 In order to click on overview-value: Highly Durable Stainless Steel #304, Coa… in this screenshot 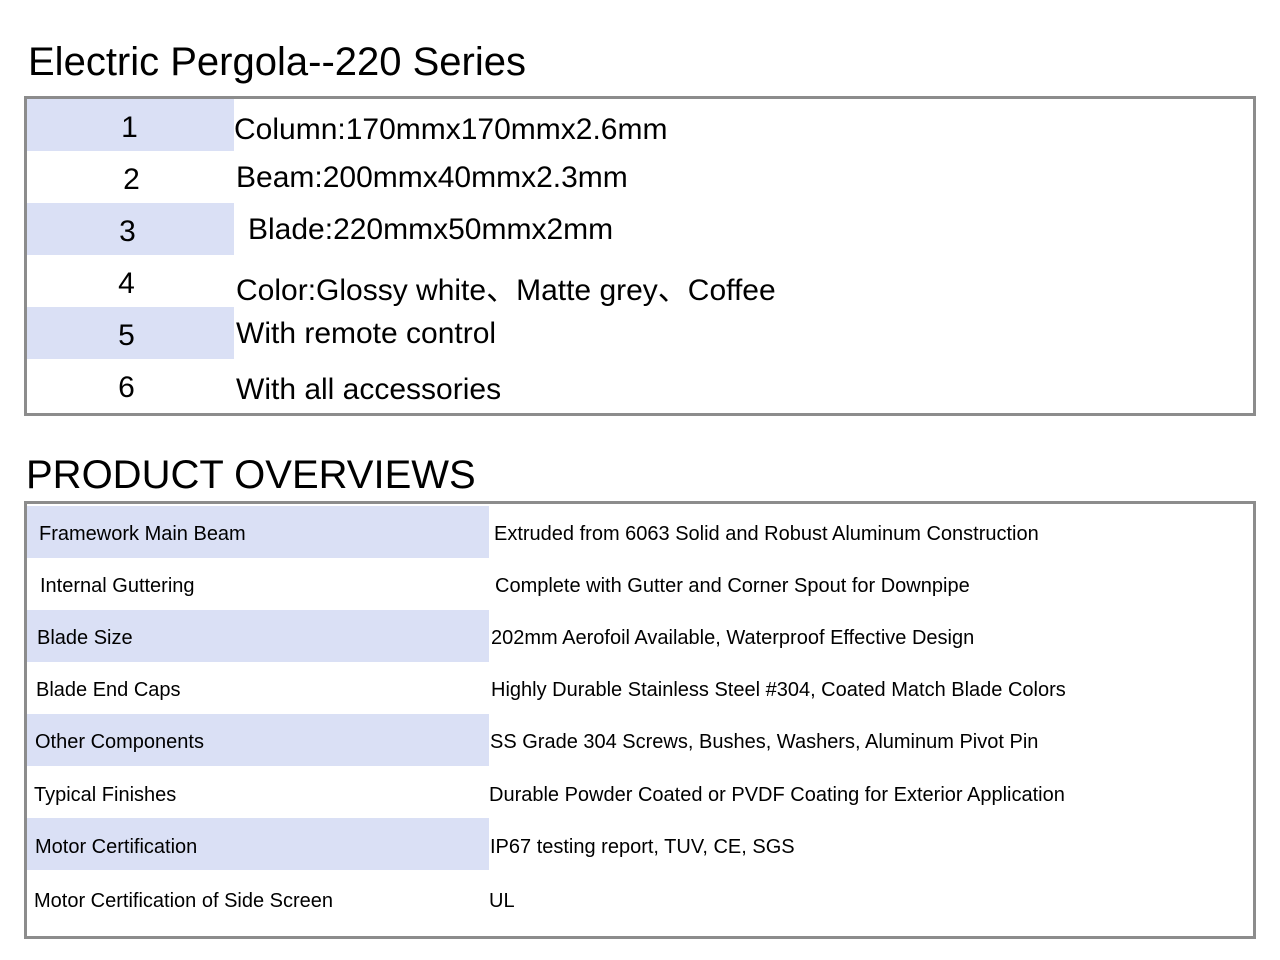, I will do `click(778, 690)`.